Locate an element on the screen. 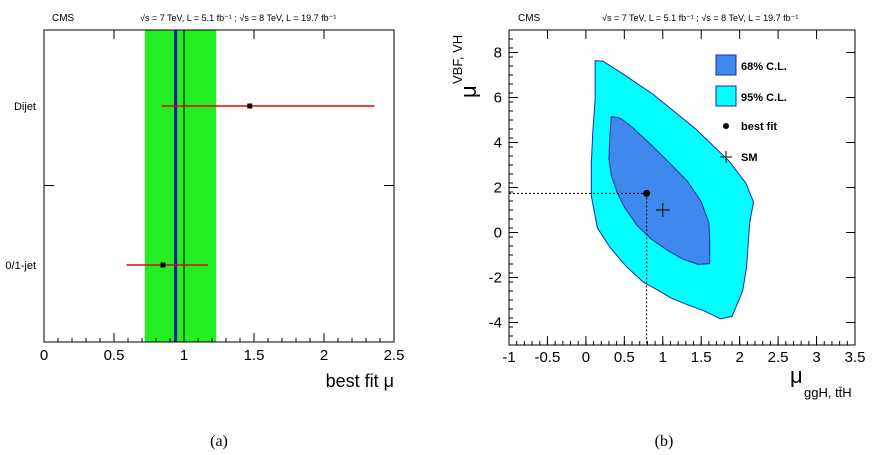 Image resolution: width=872 pixels, height=455 pixels. x-tick-label: -1 is located at coordinates (508, 357).